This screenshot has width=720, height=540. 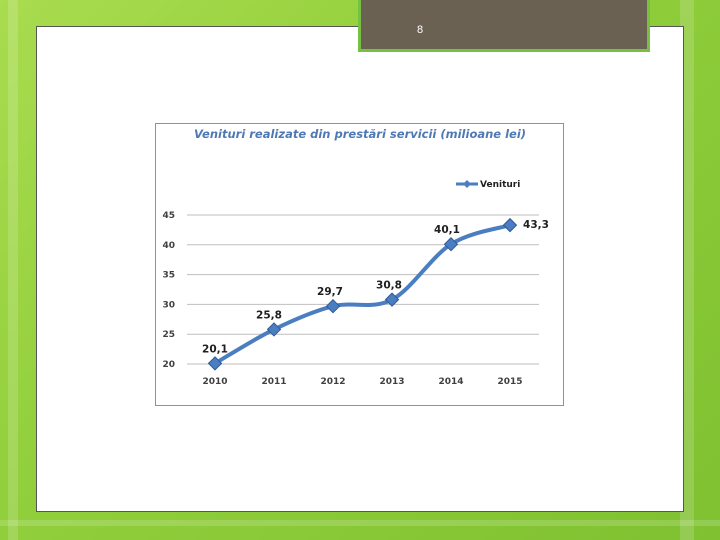 What do you see at coordinates (168, 246) in the screenshot?
I see `y-tick-label: 40` at bounding box center [168, 246].